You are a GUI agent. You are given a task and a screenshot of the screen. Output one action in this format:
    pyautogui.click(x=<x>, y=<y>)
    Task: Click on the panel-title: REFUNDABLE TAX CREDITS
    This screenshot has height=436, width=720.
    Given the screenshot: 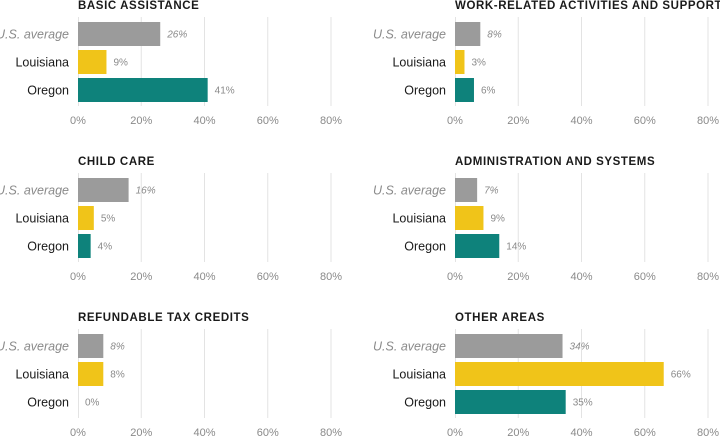 What is the action you would take?
    pyautogui.click(x=163, y=318)
    